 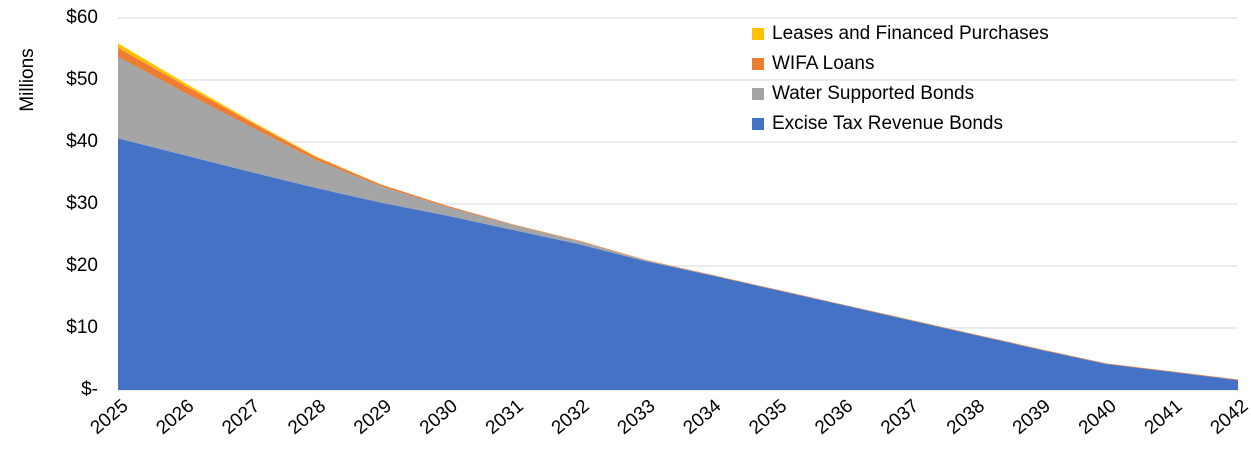 What do you see at coordinates (702, 417) in the screenshot?
I see `x-tick-label: 2034` at bounding box center [702, 417].